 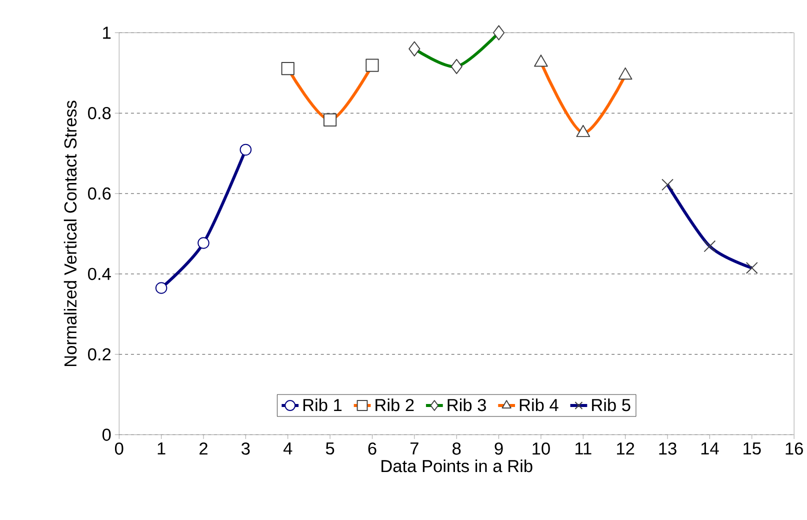 I want to click on x-tick-label: 13, so click(x=667, y=448).